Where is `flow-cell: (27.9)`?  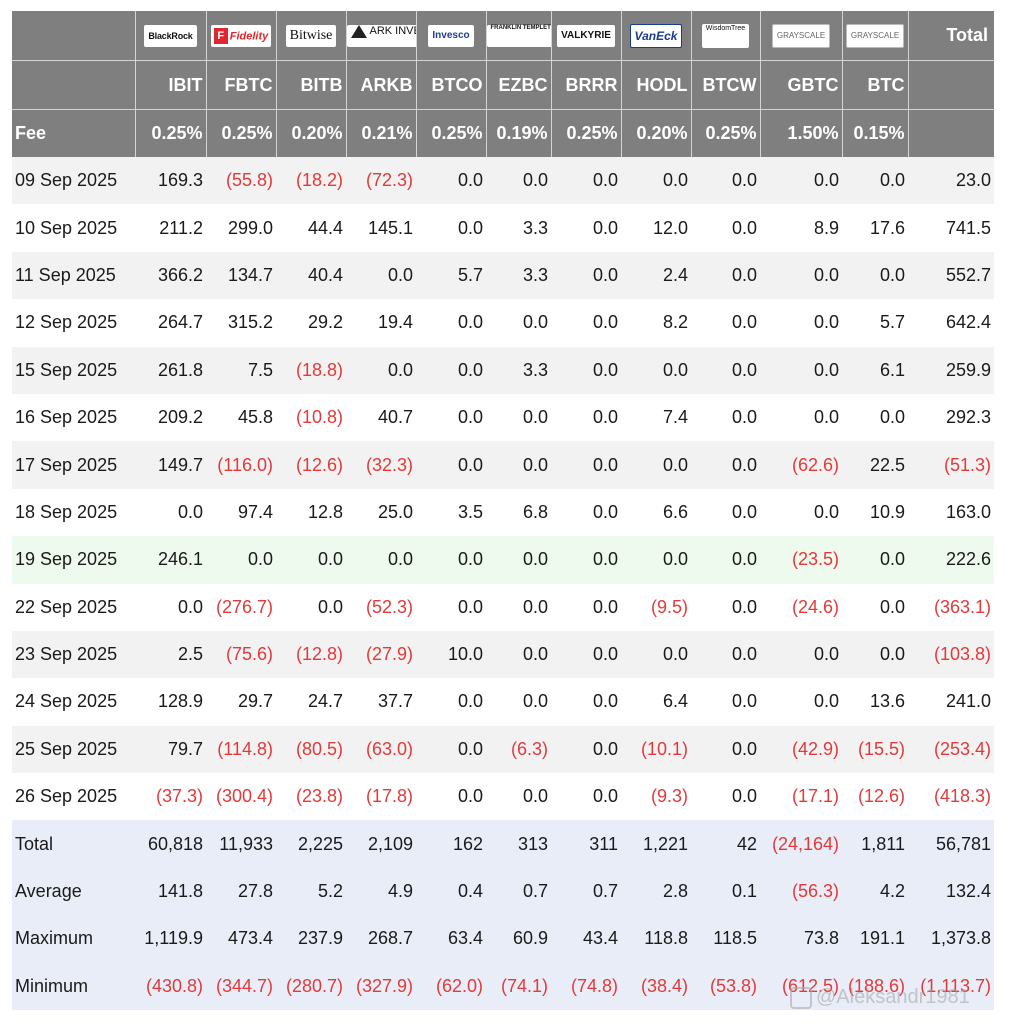
flow-cell: (27.9) is located at coordinates (381, 654).